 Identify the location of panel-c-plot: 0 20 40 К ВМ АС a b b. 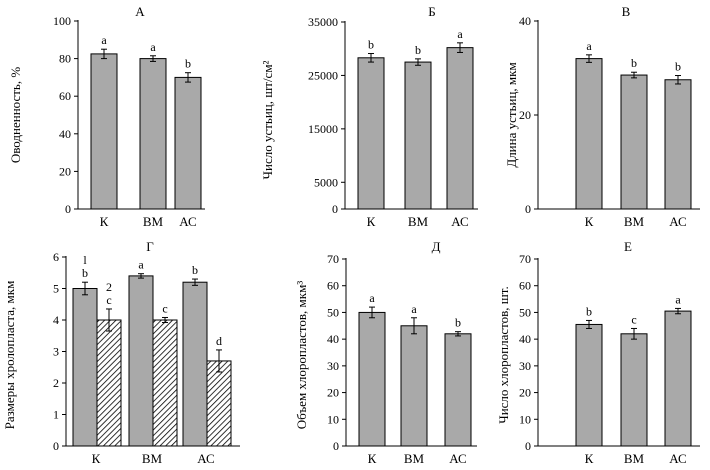
(609, 121).